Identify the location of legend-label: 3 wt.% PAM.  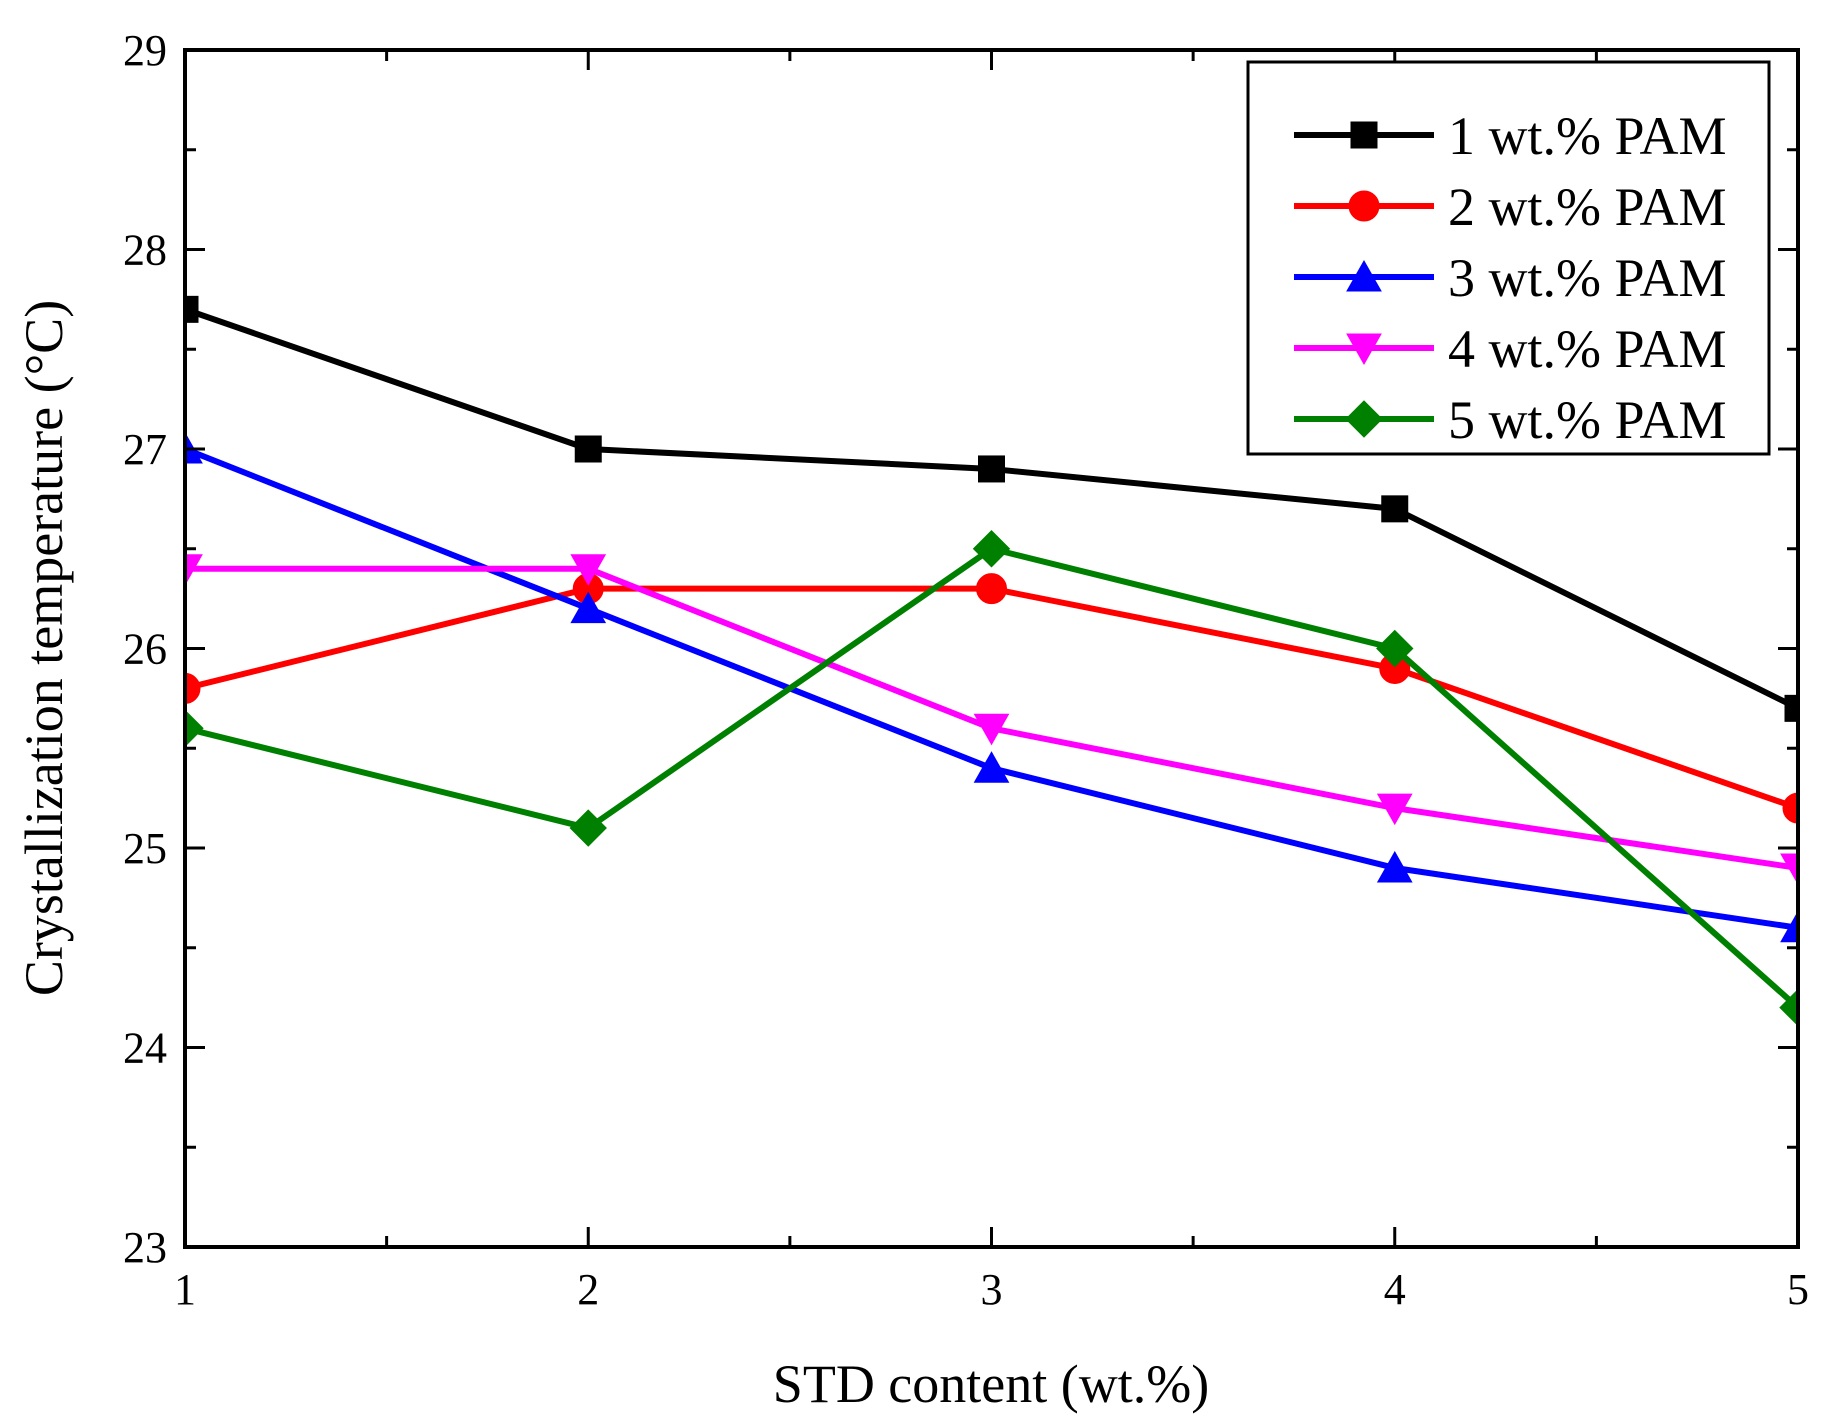
(1587, 278).